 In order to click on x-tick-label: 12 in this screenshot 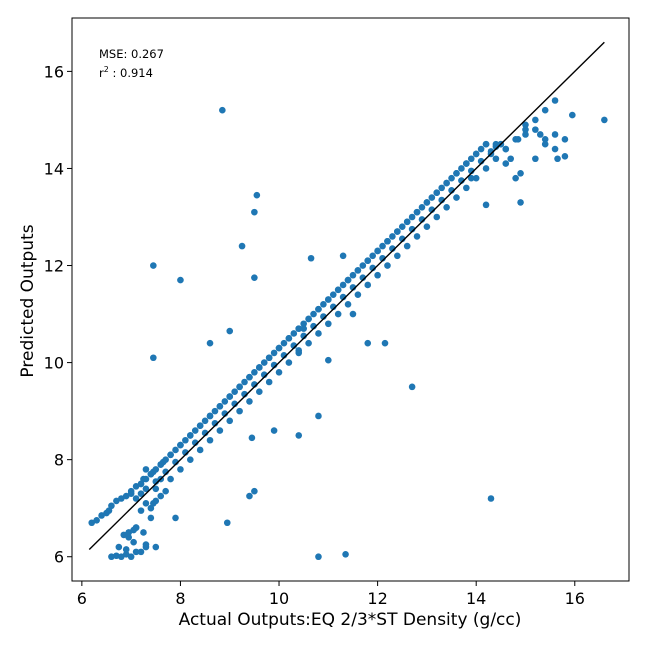, I will do `click(377, 598)`.